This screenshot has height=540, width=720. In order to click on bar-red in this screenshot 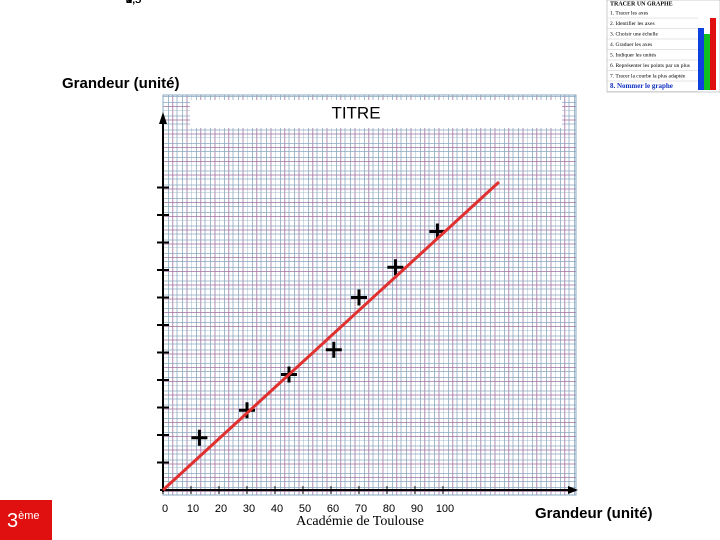, I will do `click(713, 54)`.